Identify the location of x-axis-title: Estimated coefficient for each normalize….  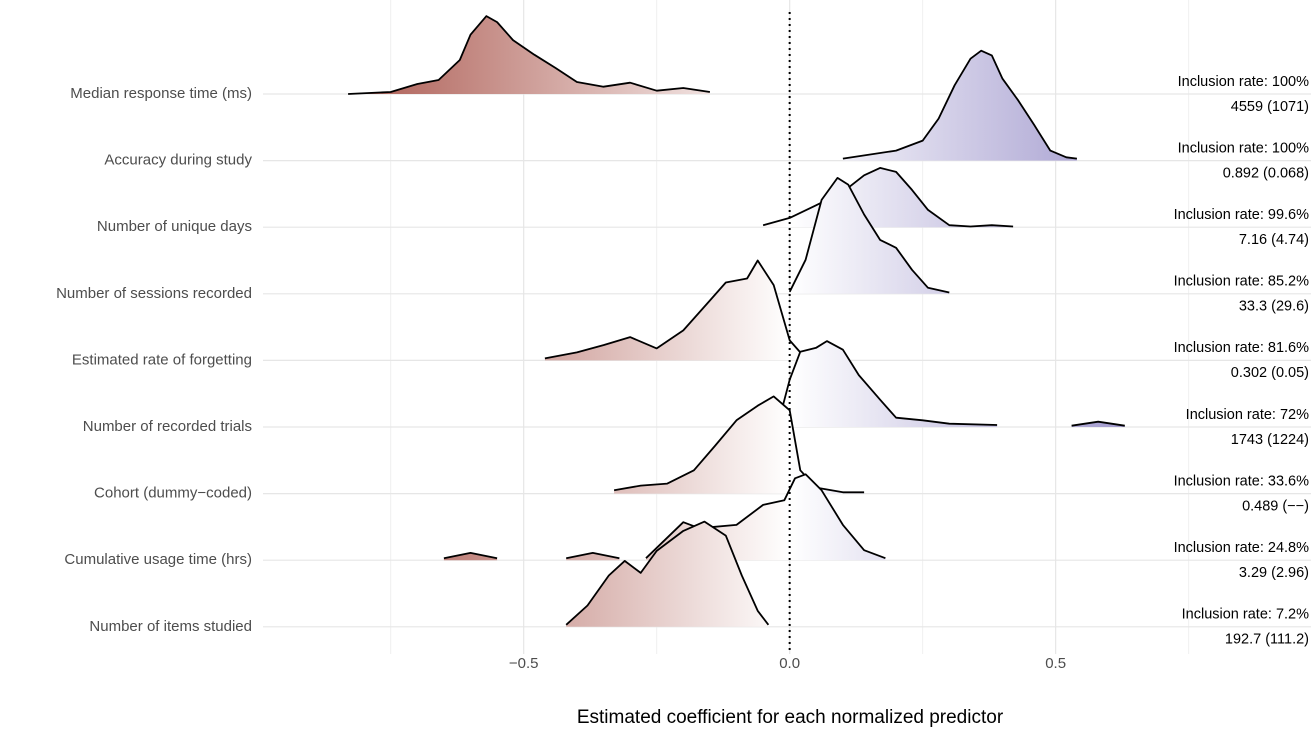
(790, 717).